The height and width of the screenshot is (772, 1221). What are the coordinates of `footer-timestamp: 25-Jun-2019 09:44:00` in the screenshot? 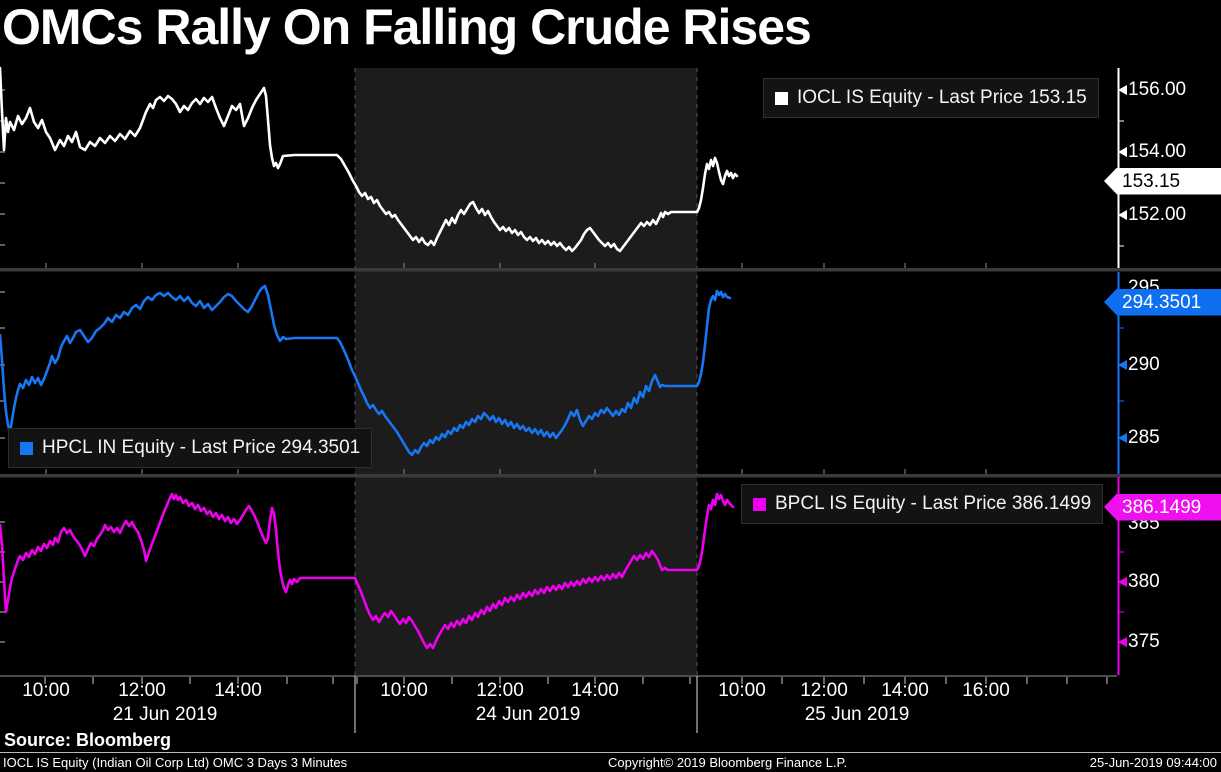 It's located at (1153, 762).